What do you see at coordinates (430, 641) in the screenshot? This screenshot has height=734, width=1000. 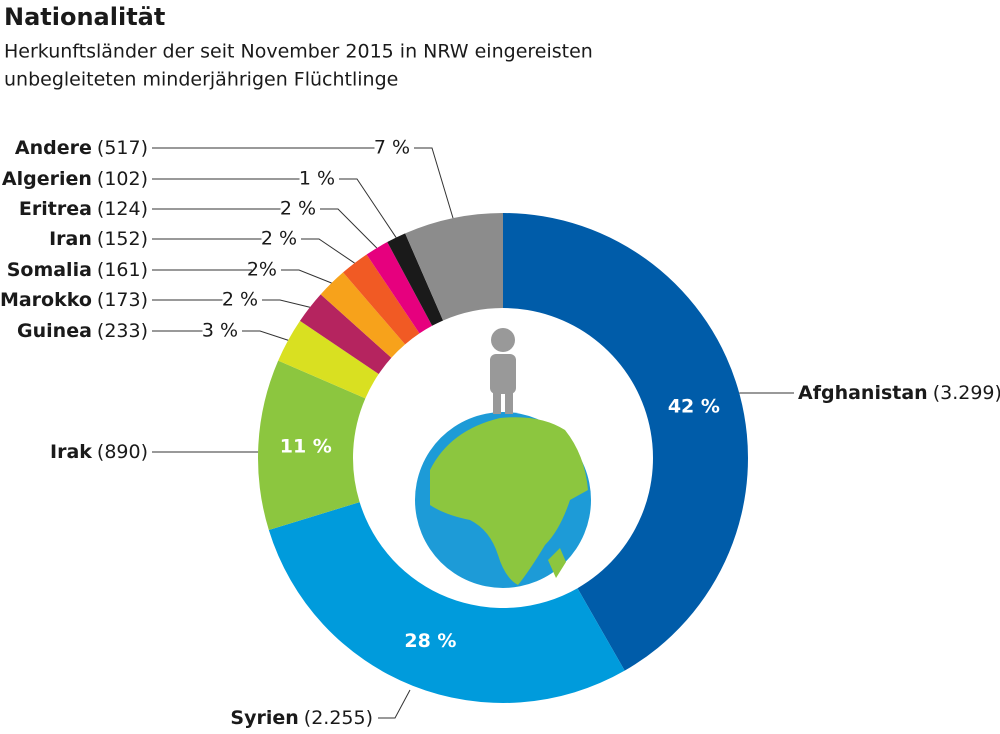 I see `percent-label: 28 %` at bounding box center [430, 641].